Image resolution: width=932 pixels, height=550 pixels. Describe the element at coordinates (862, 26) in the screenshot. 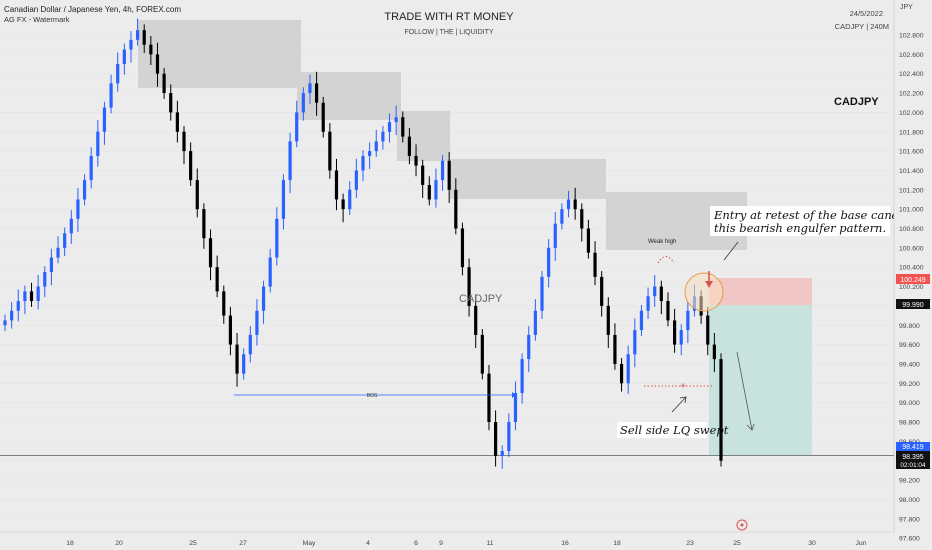

I see `header-ticker: CADJPY | 240M` at that location.